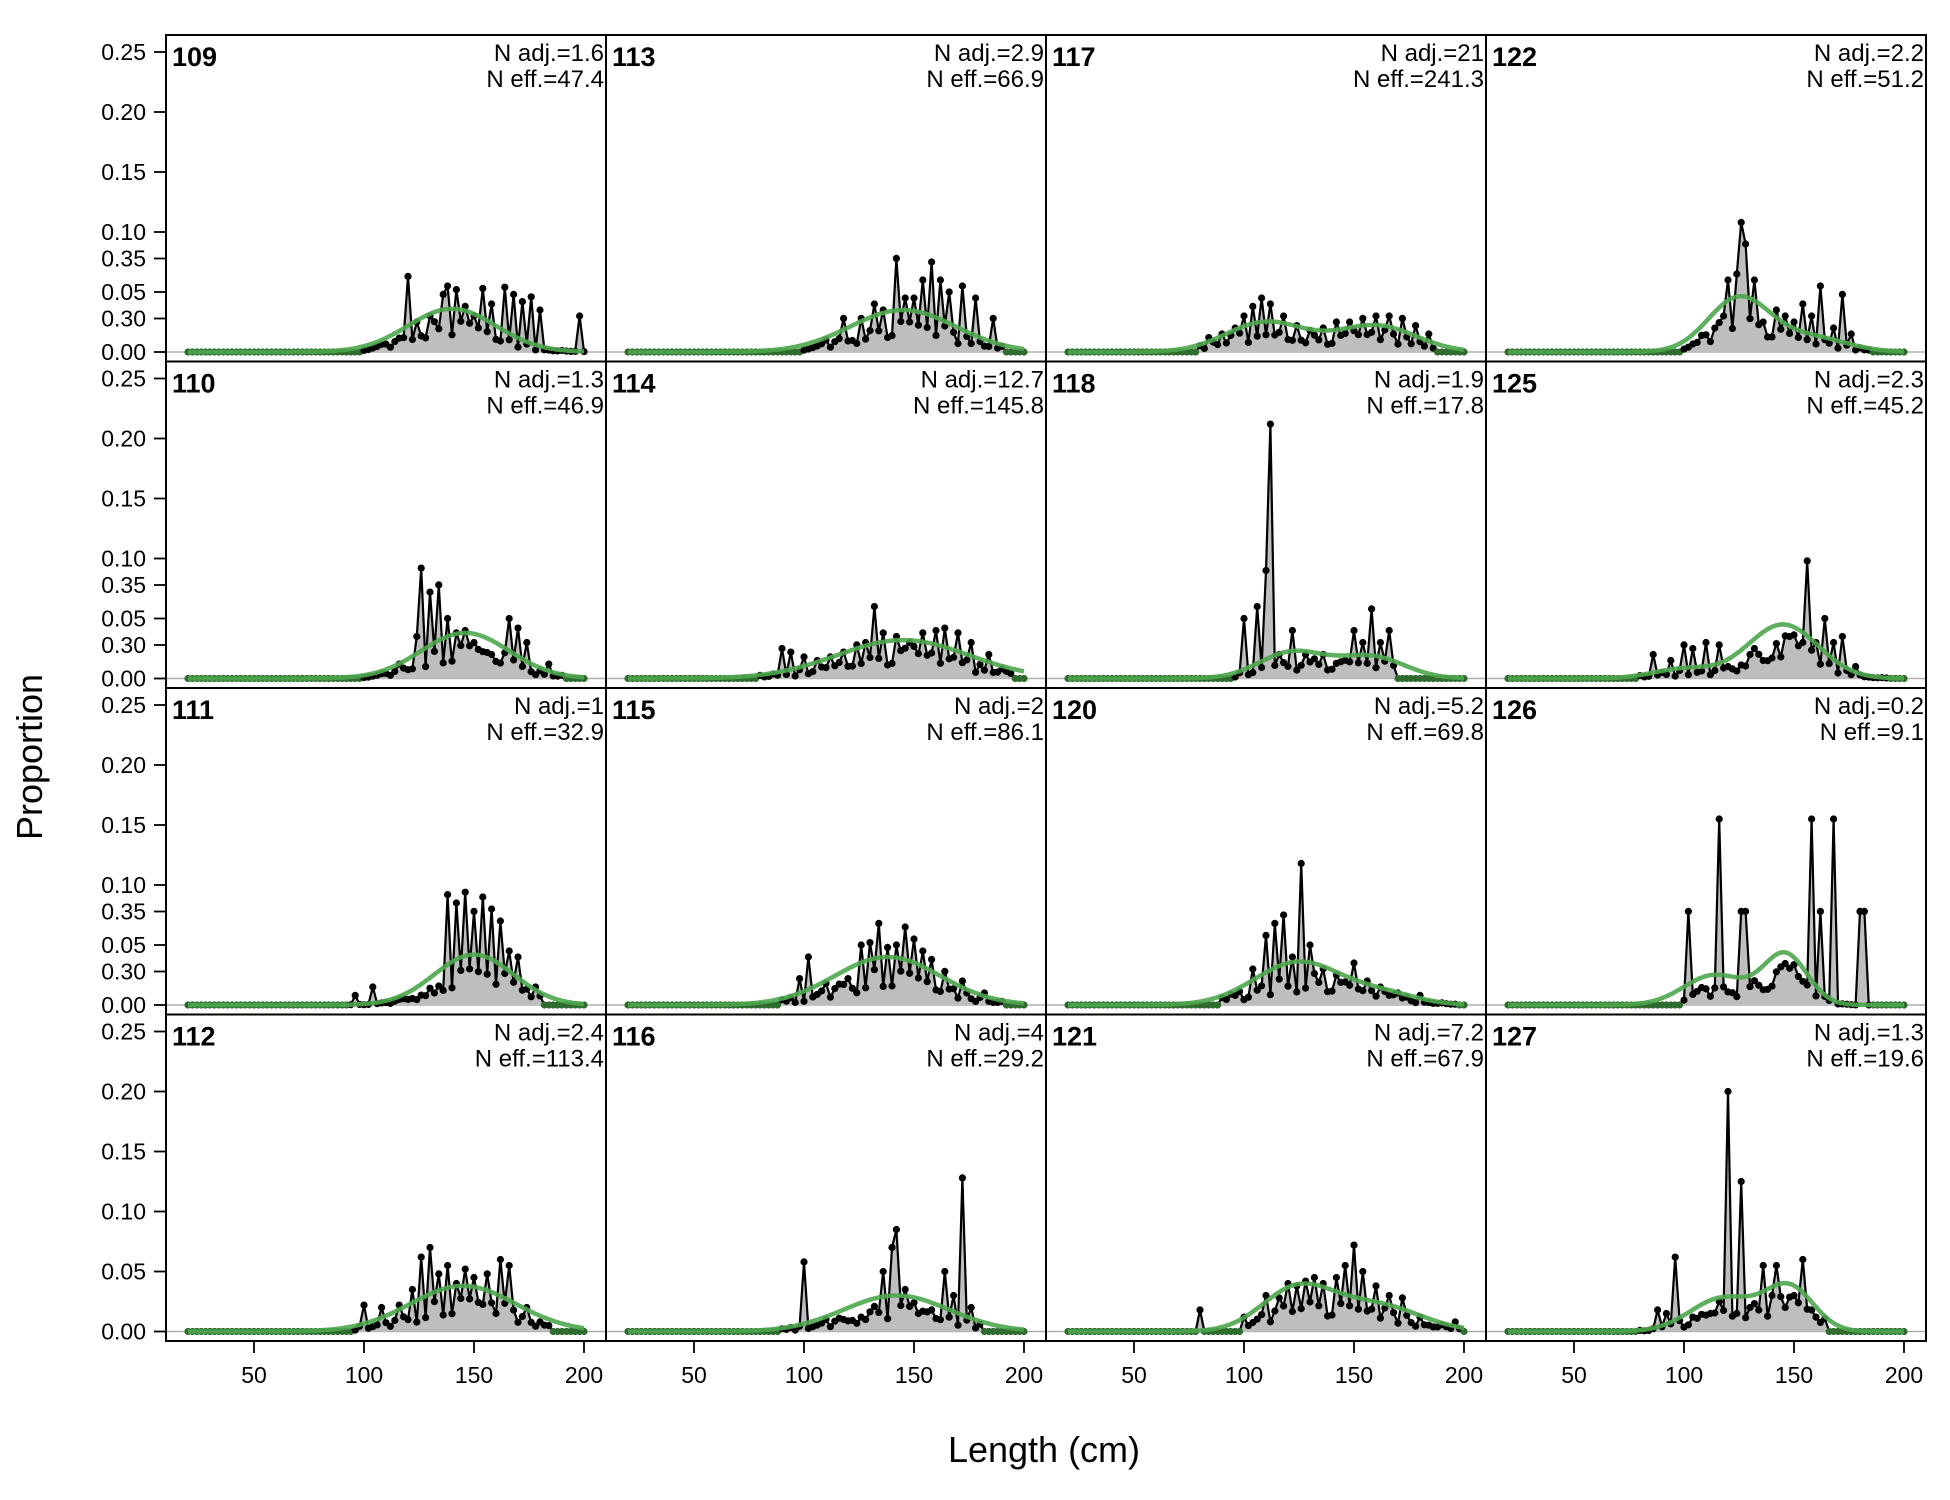 Image resolution: width=1950 pixels, height=1500 pixels. I want to click on n-eff-label: N eff.=66.9, so click(985, 79).